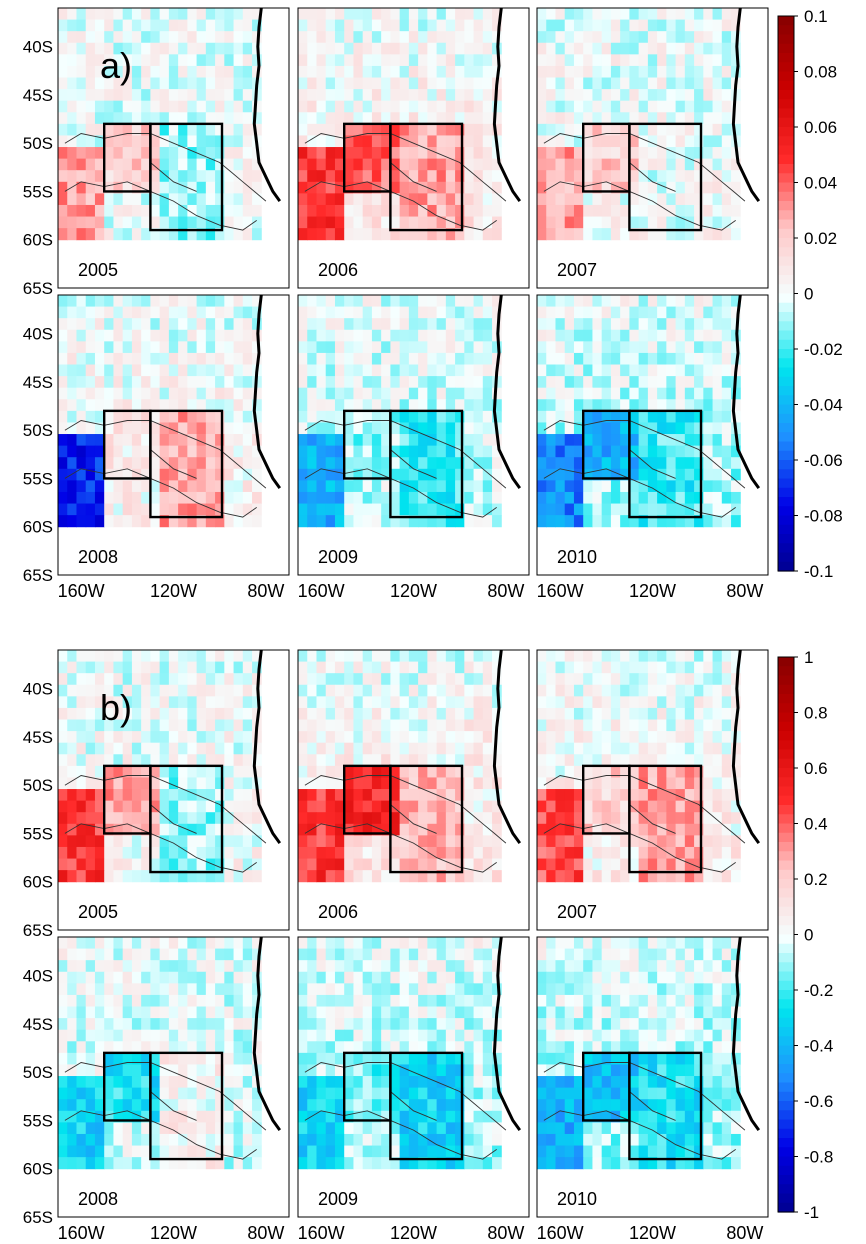 The image size is (866, 1244). What do you see at coordinates (413, 148) in the screenshot?
I see `panel-frame` at bounding box center [413, 148].